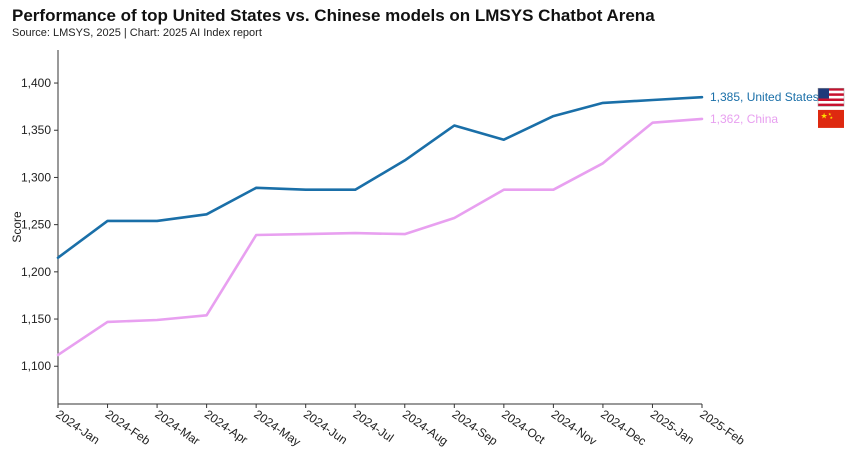  I want to click on x-tick-label: 2024-Nov, so click(574, 427).